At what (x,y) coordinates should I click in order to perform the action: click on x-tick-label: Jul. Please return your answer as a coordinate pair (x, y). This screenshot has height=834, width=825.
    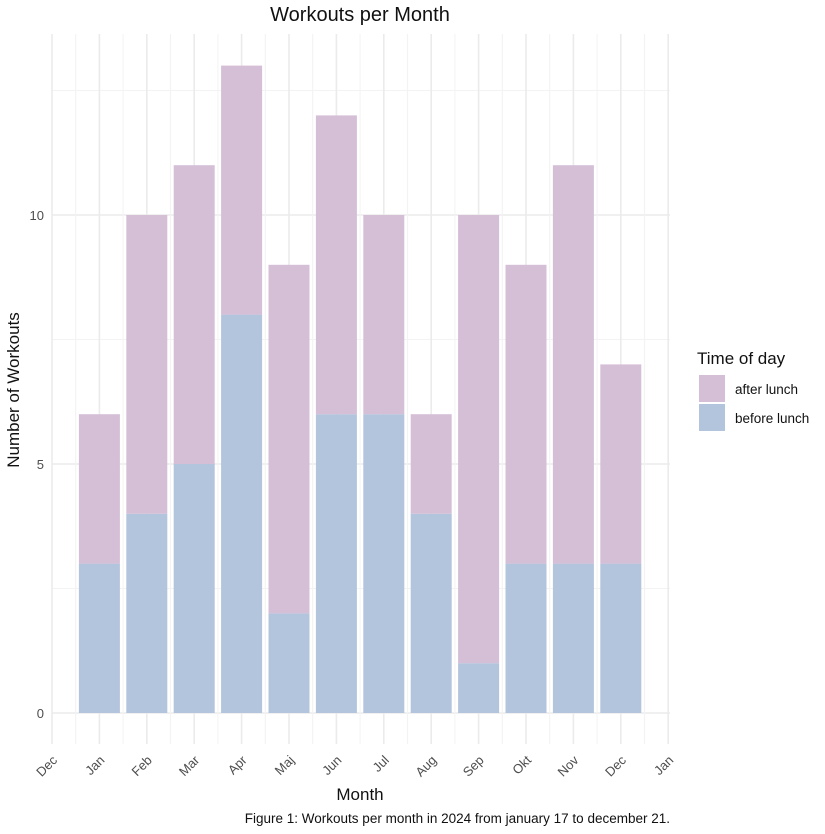
    Looking at the image, I should click on (381, 763).